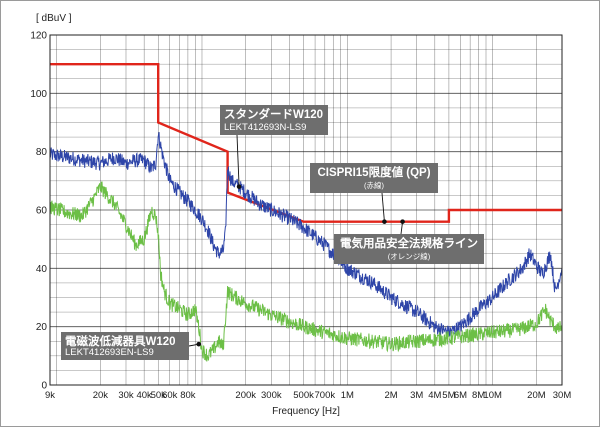 This screenshot has width=600, height=431. I want to click on x-tick-label: 50k, so click(159, 395).